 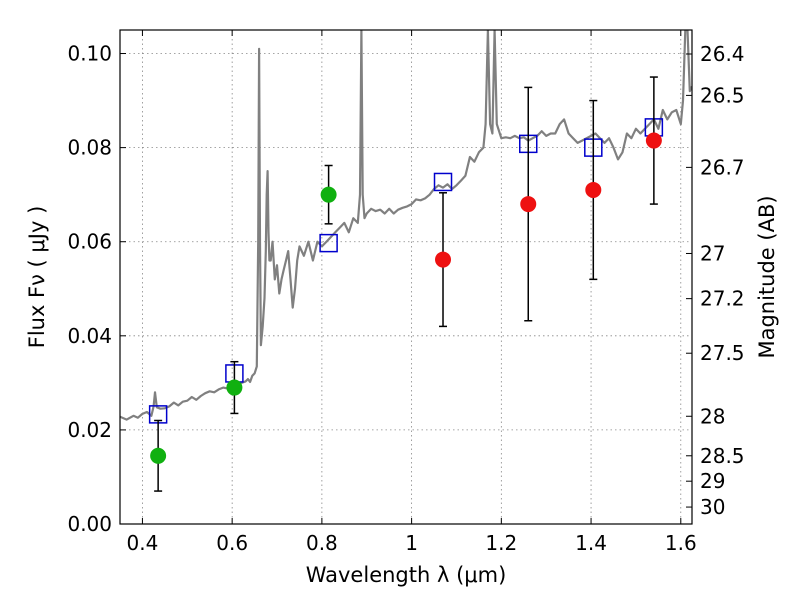 What do you see at coordinates (722, 299) in the screenshot?
I see `y2-tick-label: 27.2` at bounding box center [722, 299].